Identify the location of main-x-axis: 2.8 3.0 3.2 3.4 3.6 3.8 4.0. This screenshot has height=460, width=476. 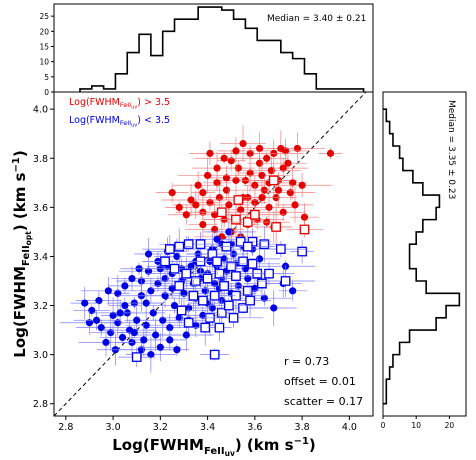
(207, 424).